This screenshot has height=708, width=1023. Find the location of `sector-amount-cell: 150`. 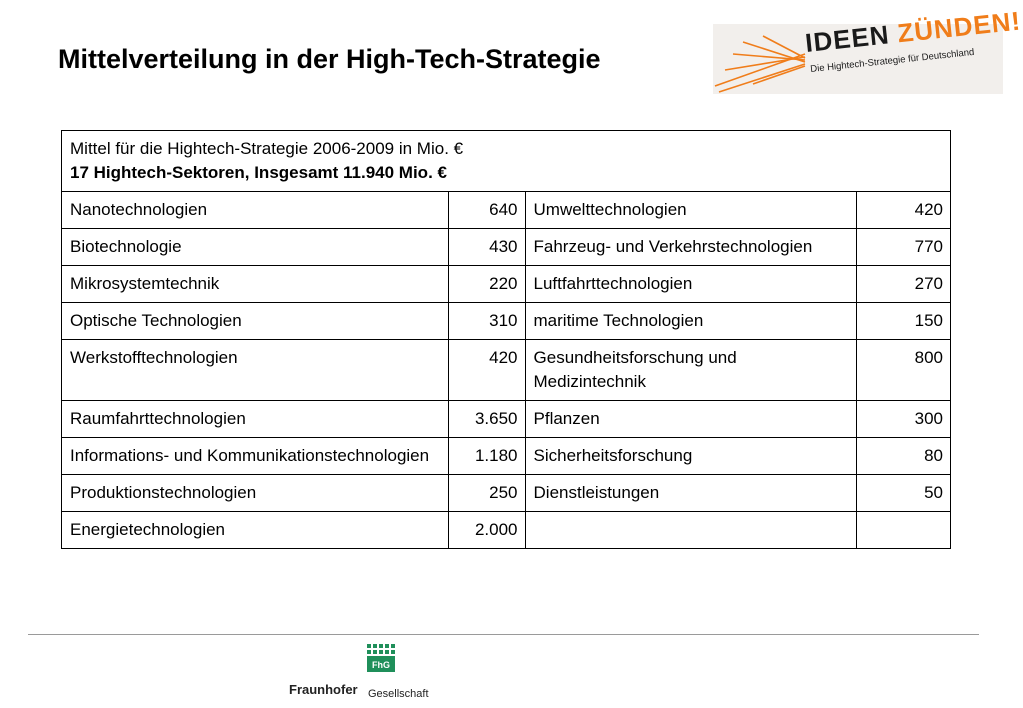

sector-amount-cell: 150 is located at coordinates (903, 321).